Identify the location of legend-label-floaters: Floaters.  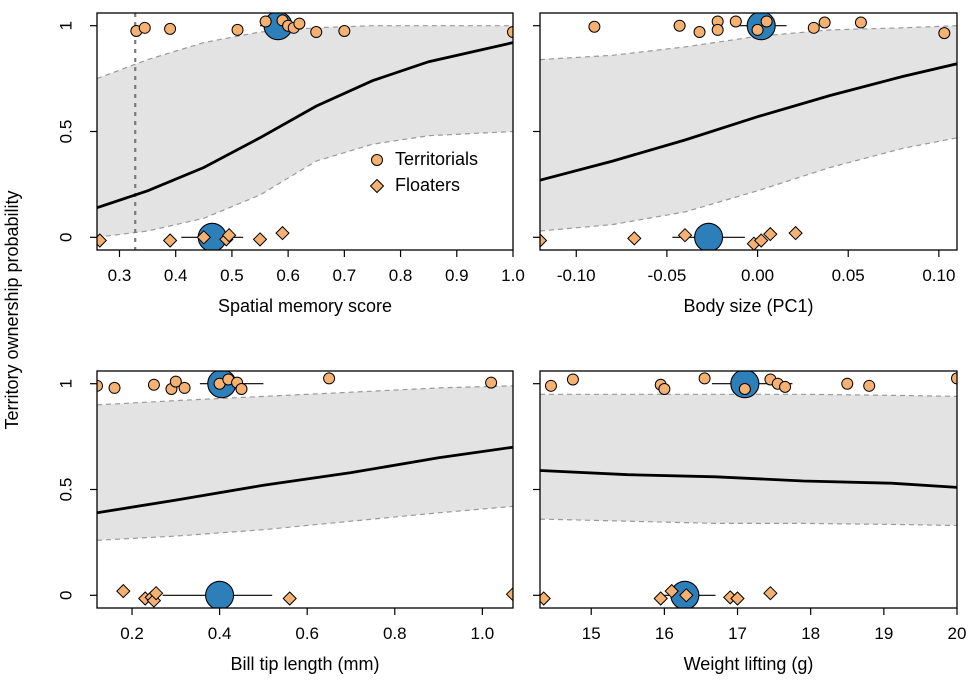
(427, 185).